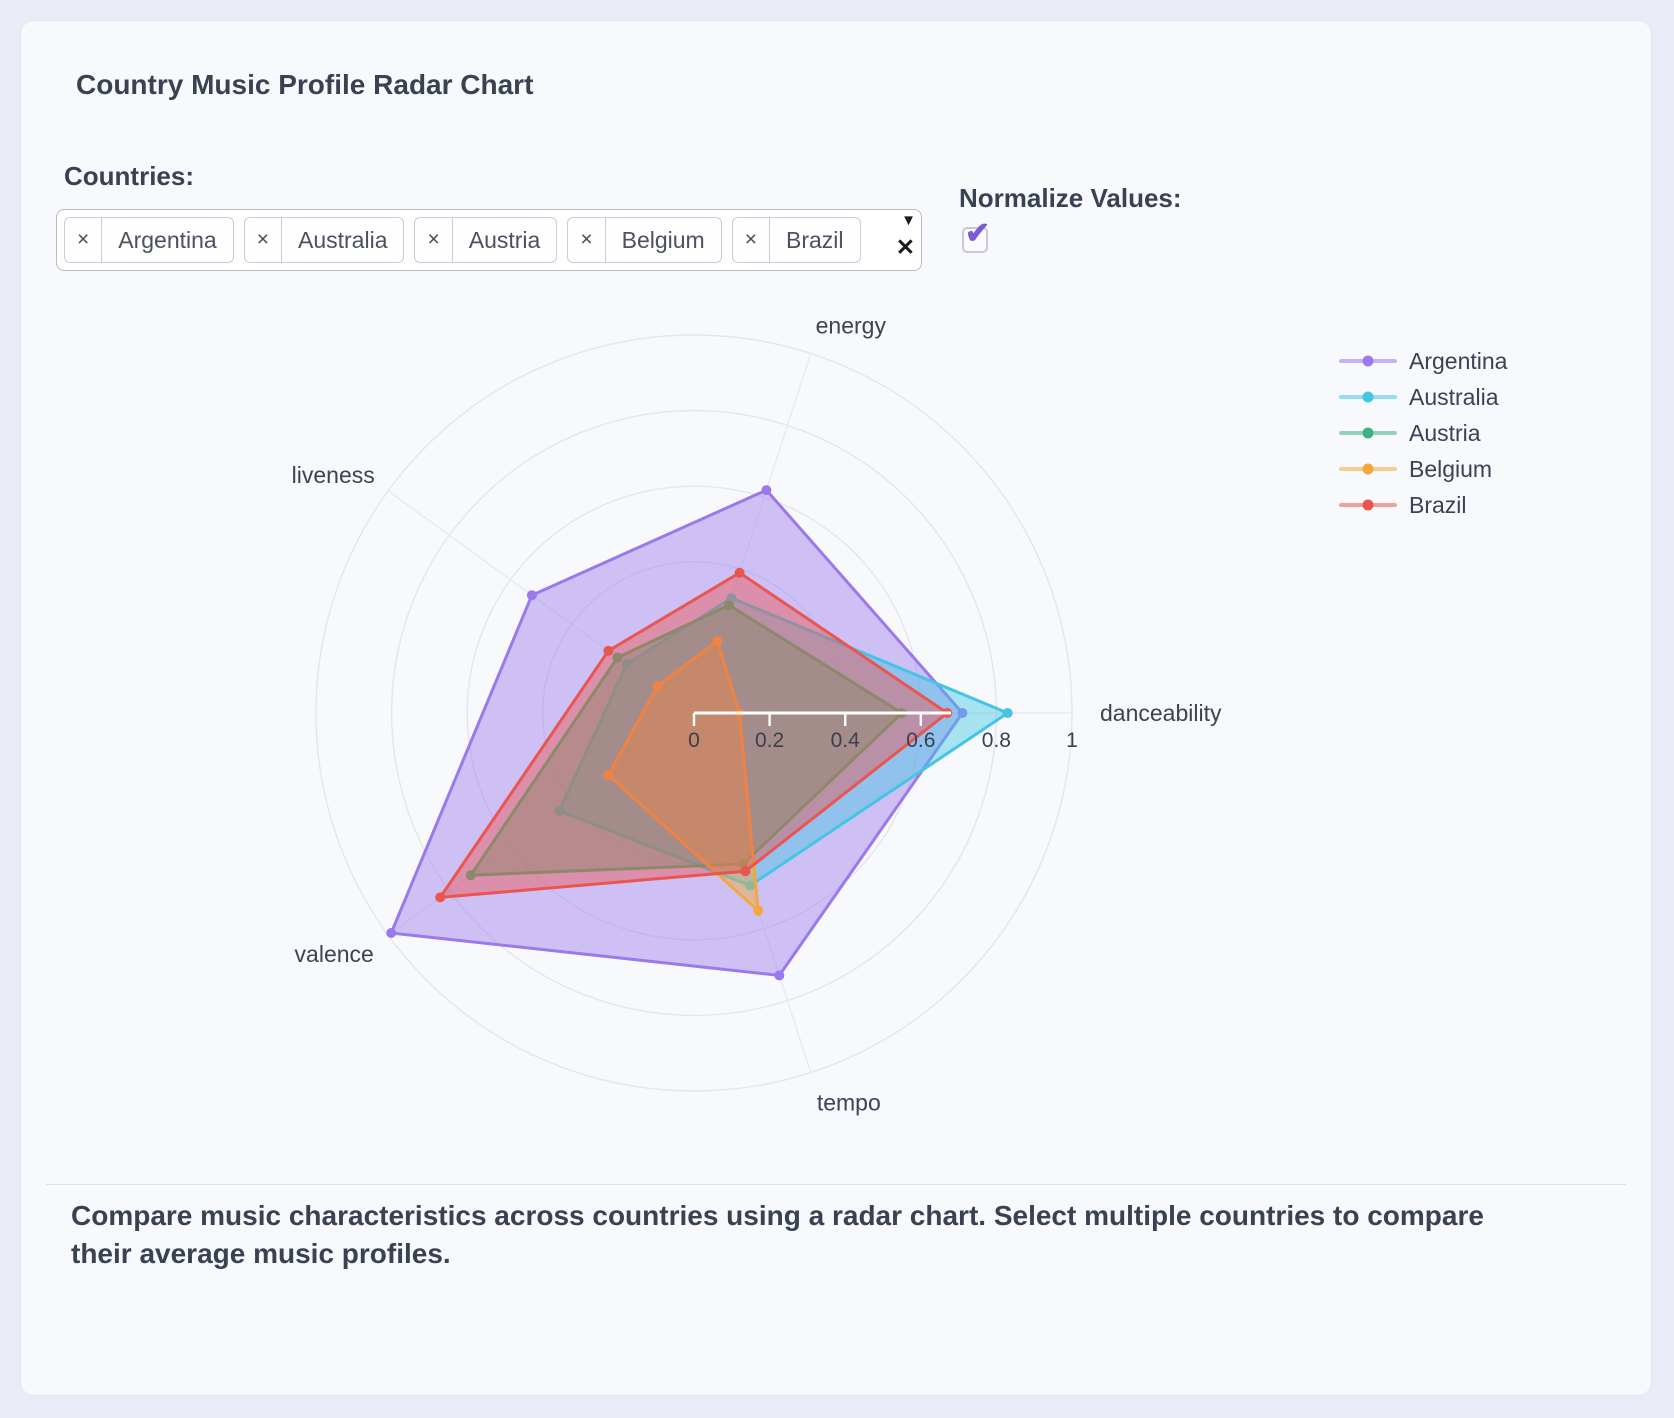 The width and height of the screenshot is (1674, 1418). Describe the element at coordinates (905, 247) in the screenshot. I see `clear-selection-button: ✕` at that location.